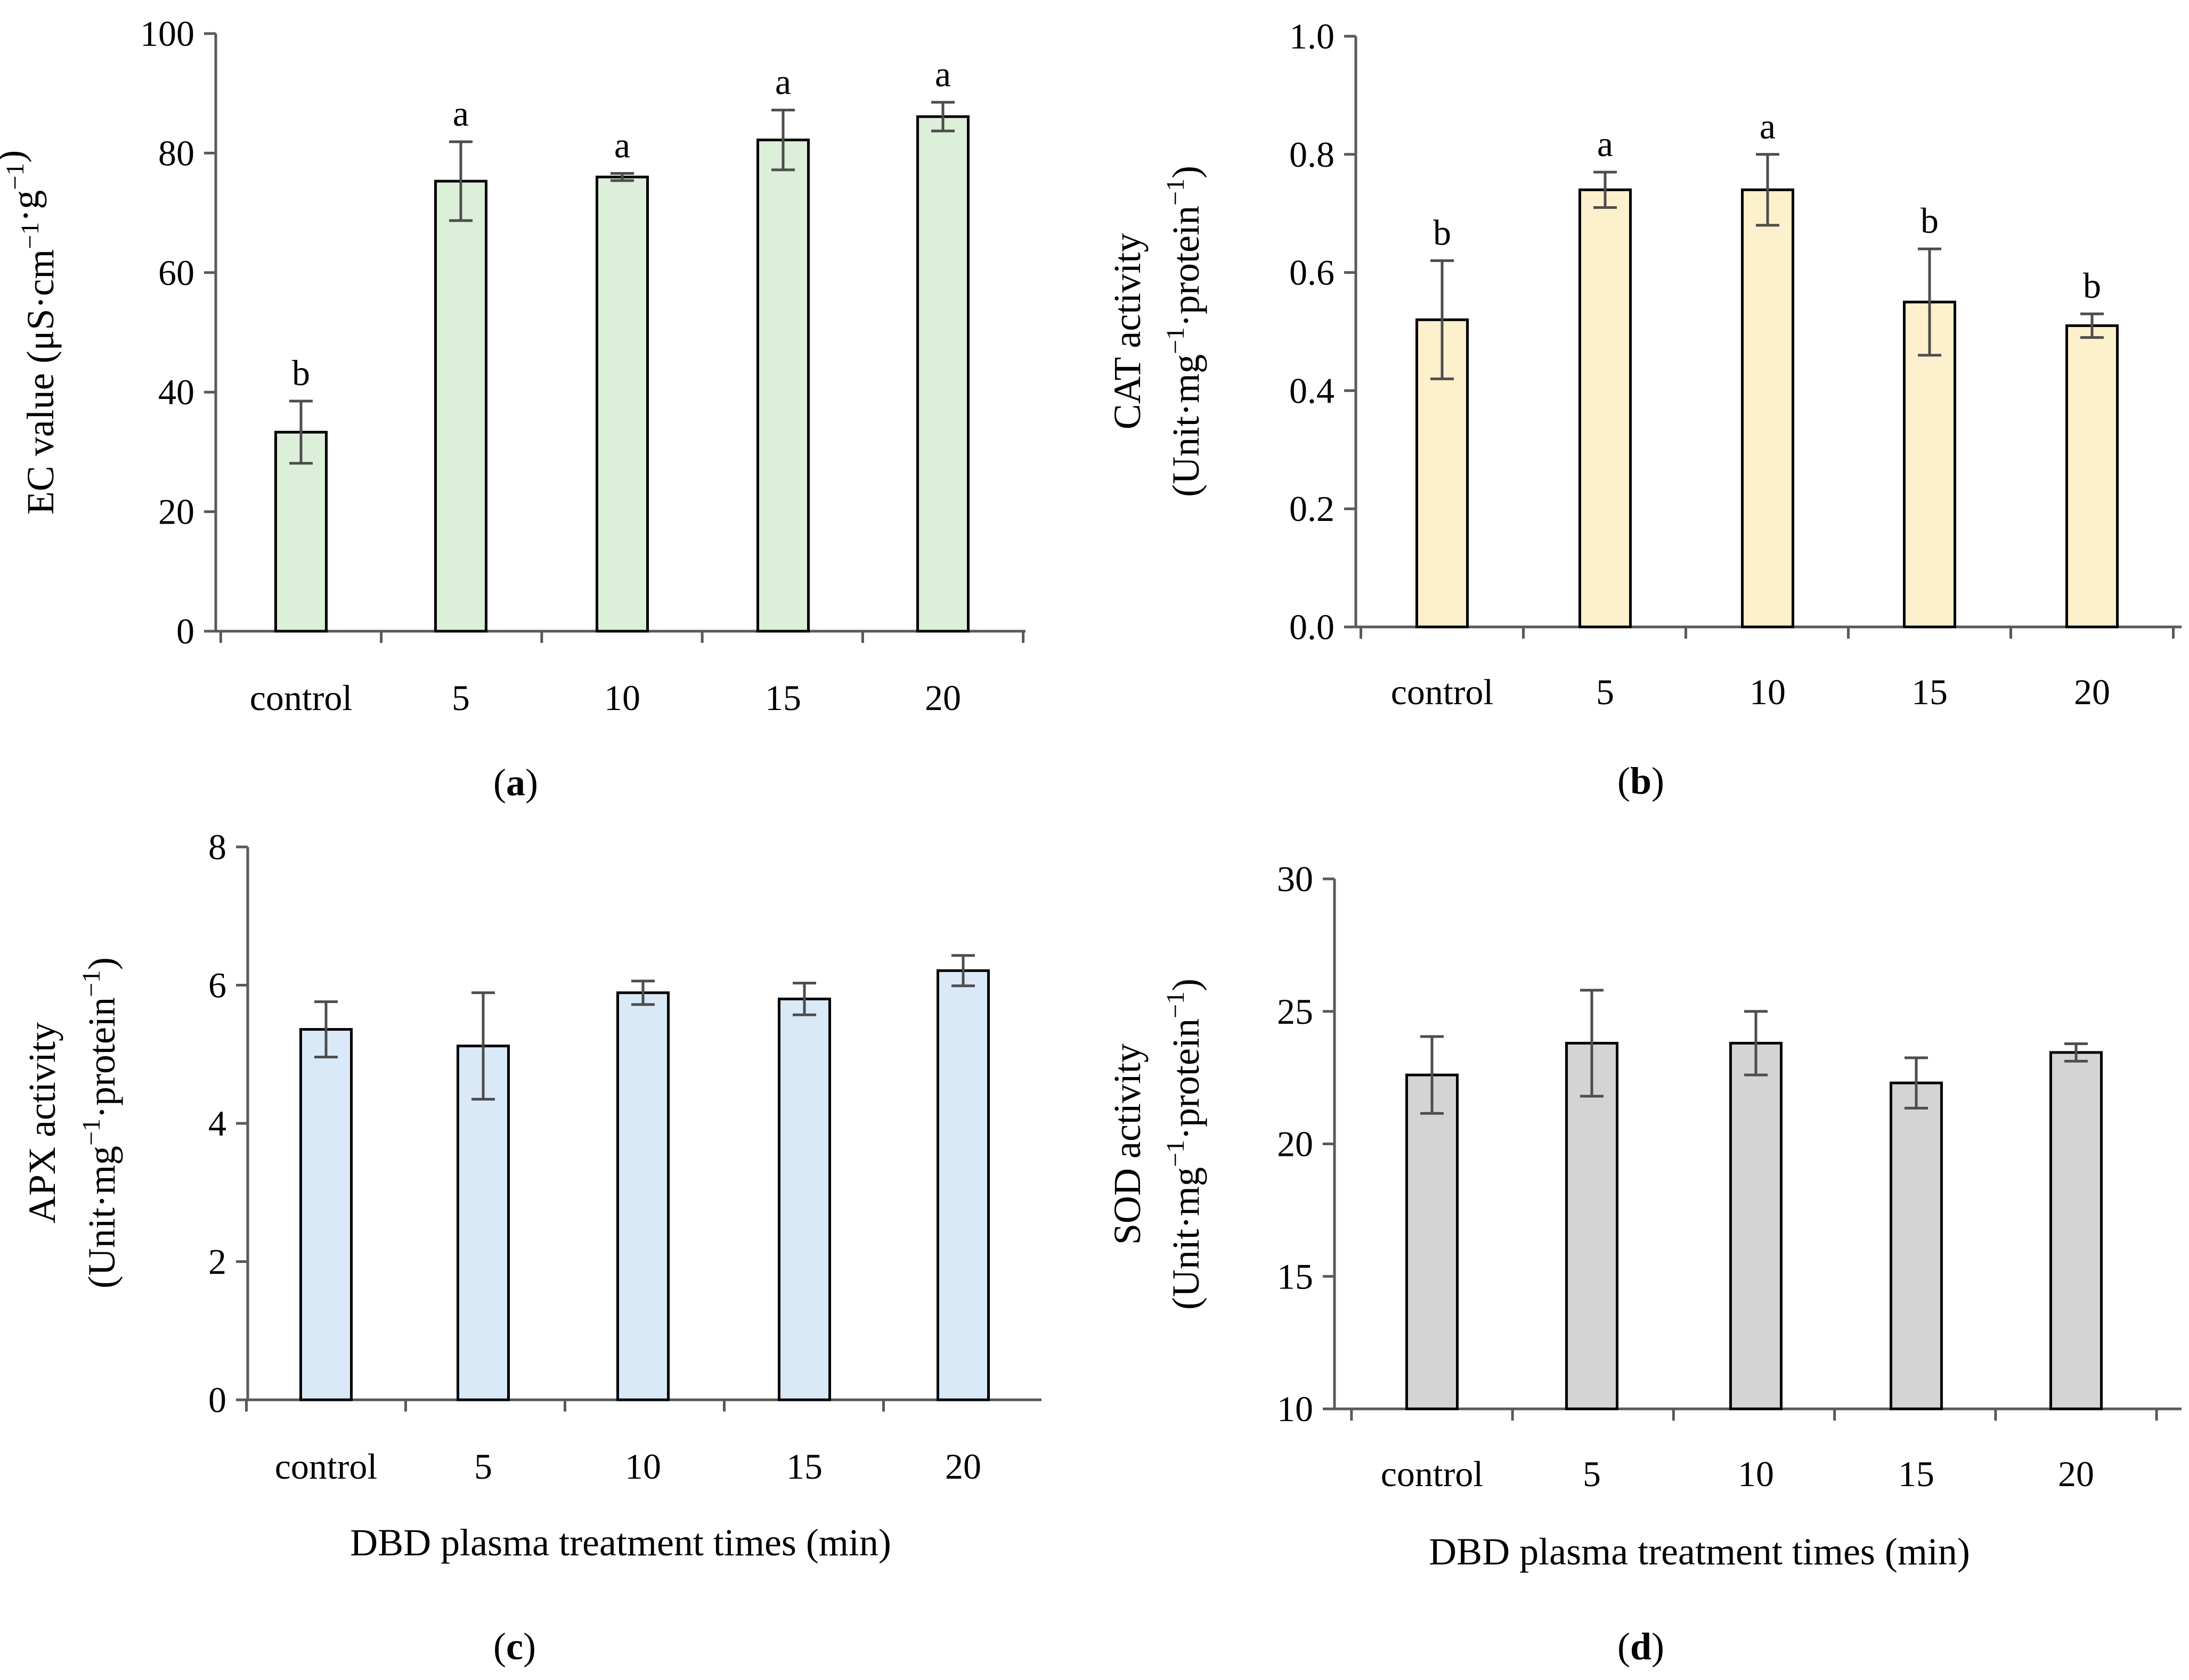  What do you see at coordinates (1311, 272) in the screenshot?
I see `y-tick-label: 0.6` at bounding box center [1311, 272].